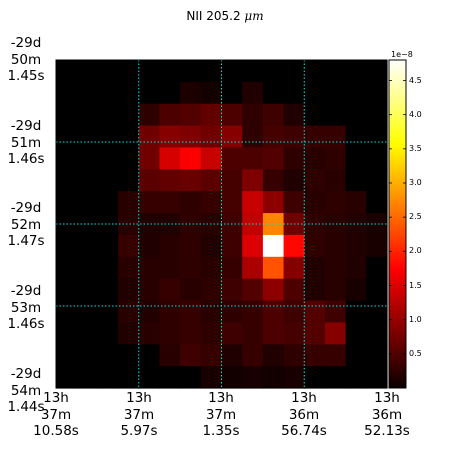  What do you see at coordinates (139, 414) in the screenshot?
I see `x-tick-label-2: 13h 37m 5.97s` at bounding box center [139, 414].